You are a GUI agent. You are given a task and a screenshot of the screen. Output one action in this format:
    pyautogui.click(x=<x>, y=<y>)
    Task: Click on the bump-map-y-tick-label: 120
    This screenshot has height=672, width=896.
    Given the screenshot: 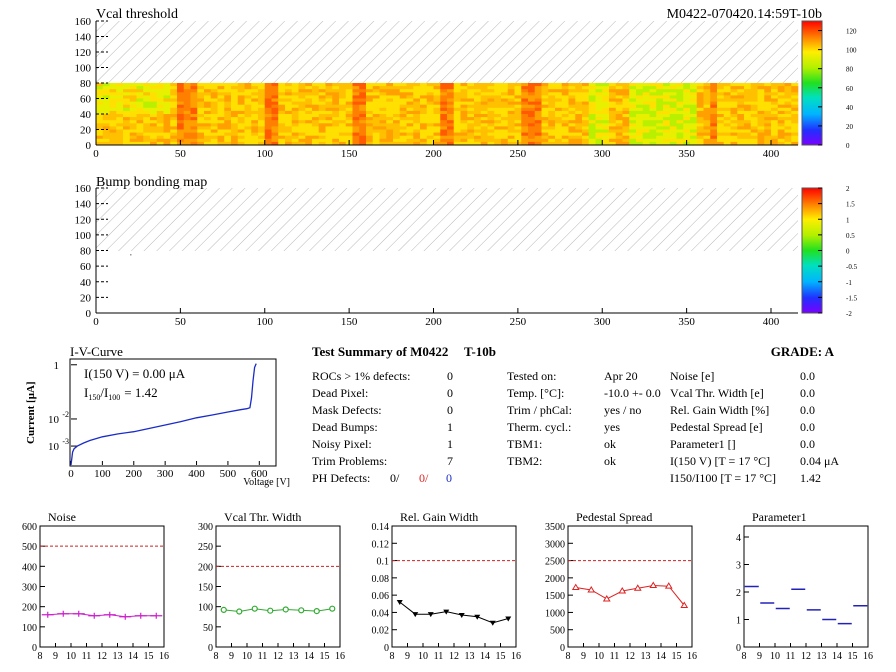 What is the action you would take?
    pyautogui.click(x=83, y=220)
    